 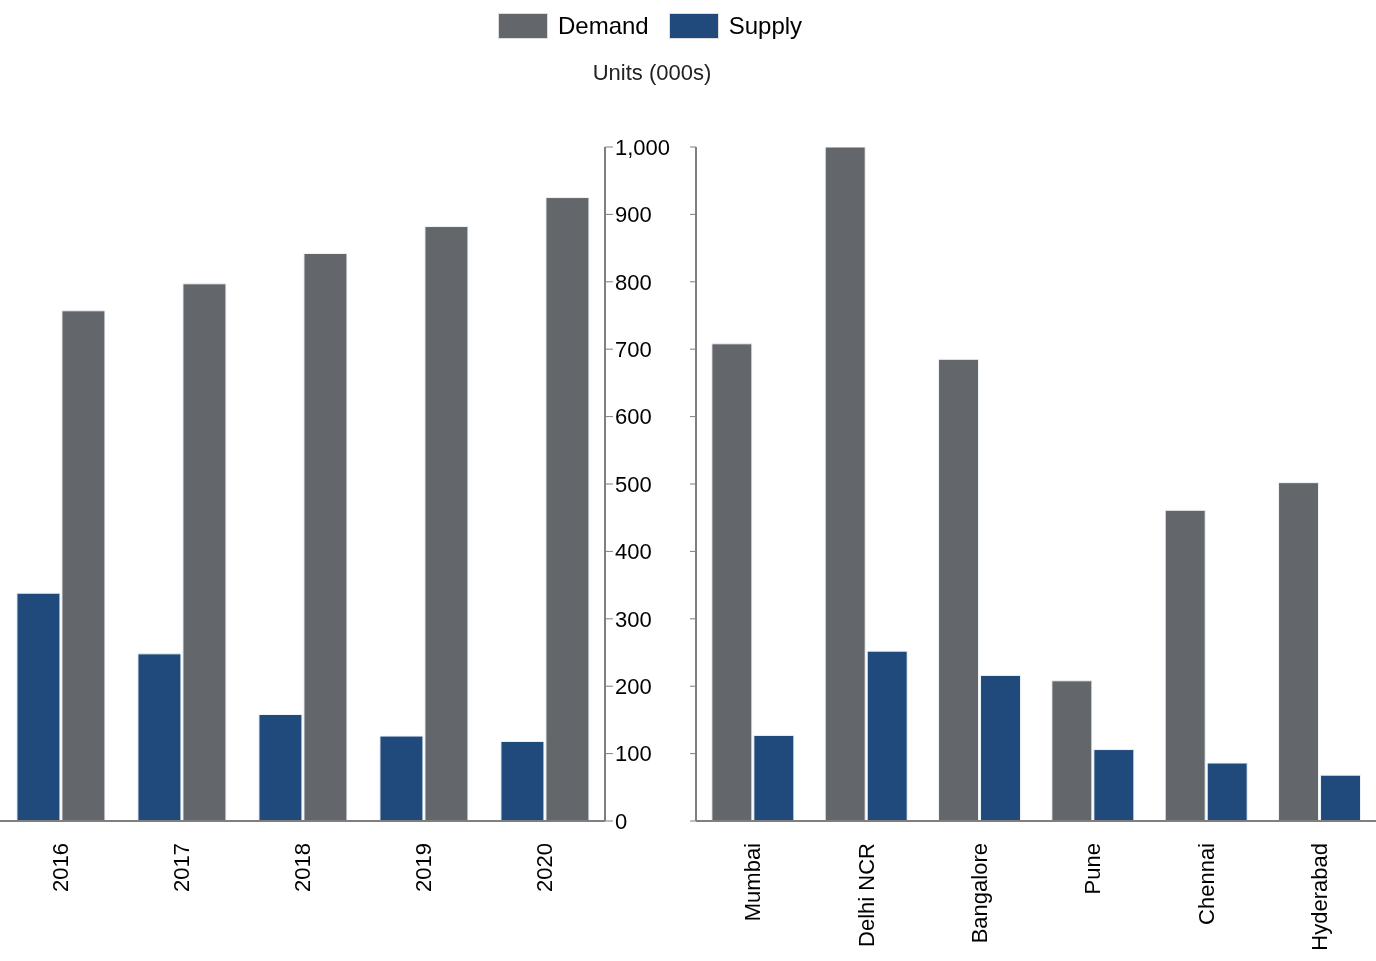 What do you see at coordinates (633, 417) in the screenshot?
I see `y-tick-label: 600` at bounding box center [633, 417].